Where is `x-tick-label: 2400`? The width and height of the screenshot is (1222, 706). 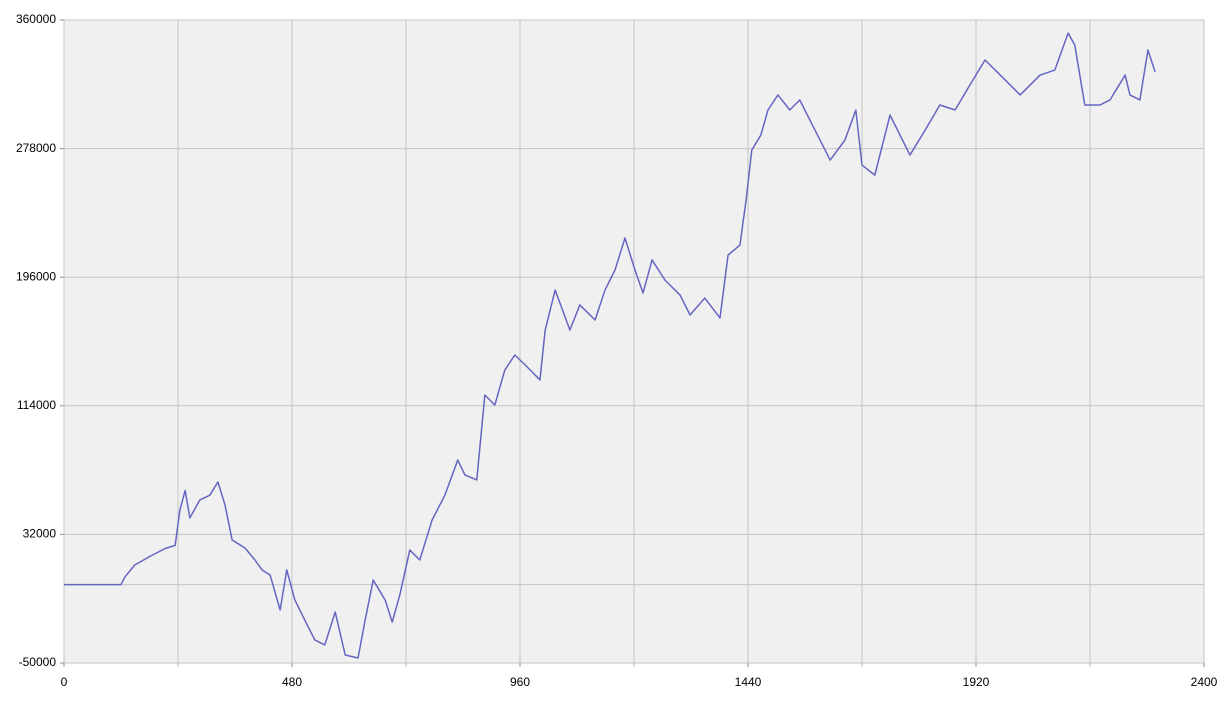 x-tick-label: 2400 is located at coordinates (1204, 682).